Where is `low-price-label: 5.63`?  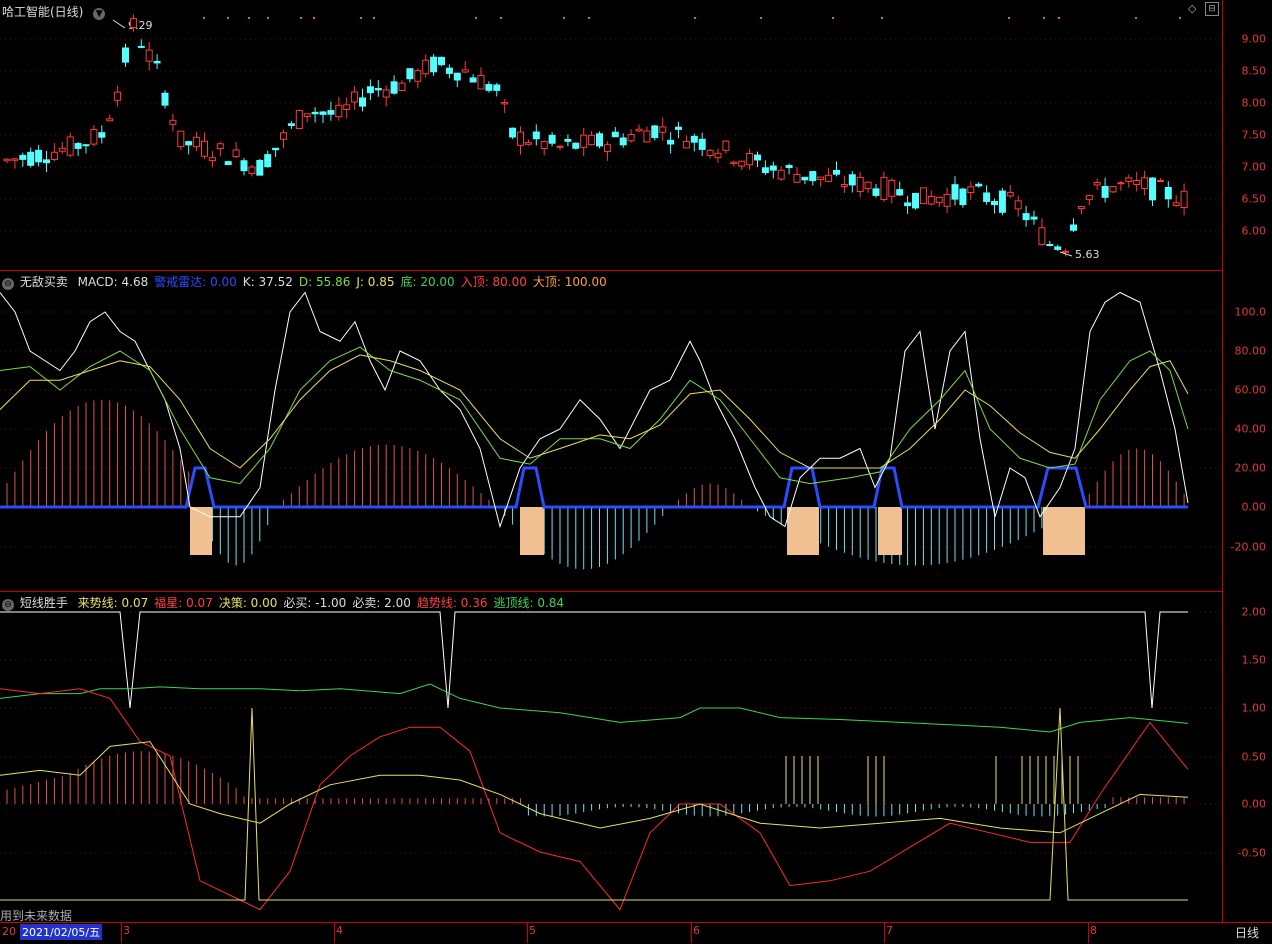 low-price-label: 5.63 is located at coordinates (1087, 254).